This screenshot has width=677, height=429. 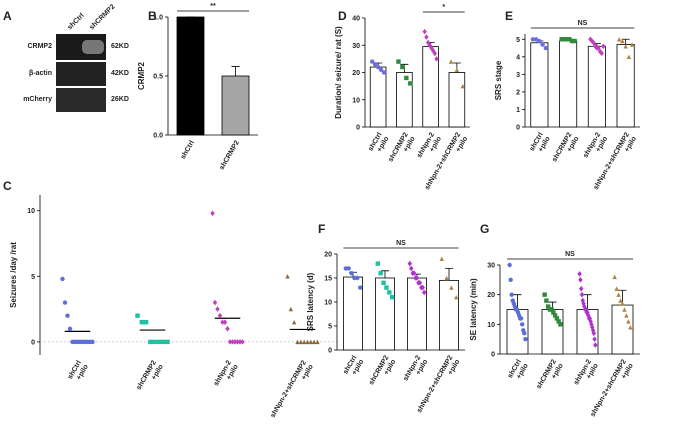 What do you see at coordinates (33, 277) in the screenshot?
I see `y-tick-label: 5` at bounding box center [33, 277].